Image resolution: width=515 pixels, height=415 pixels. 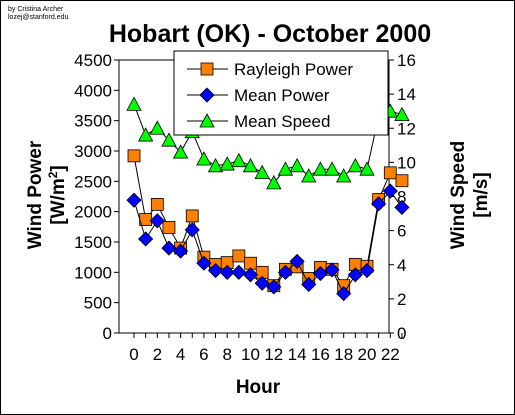 I want to click on x-tick-label: 16, so click(x=320, y=354).